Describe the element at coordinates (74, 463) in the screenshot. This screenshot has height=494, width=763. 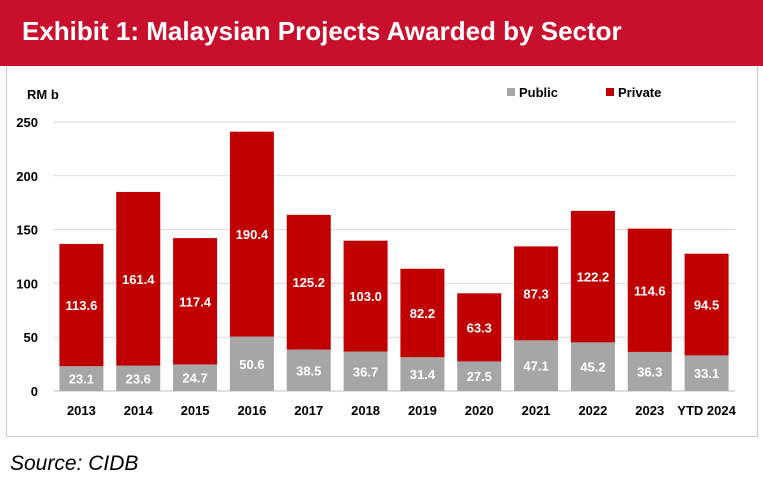
I see `source-note: Source: CIDB` at that location.